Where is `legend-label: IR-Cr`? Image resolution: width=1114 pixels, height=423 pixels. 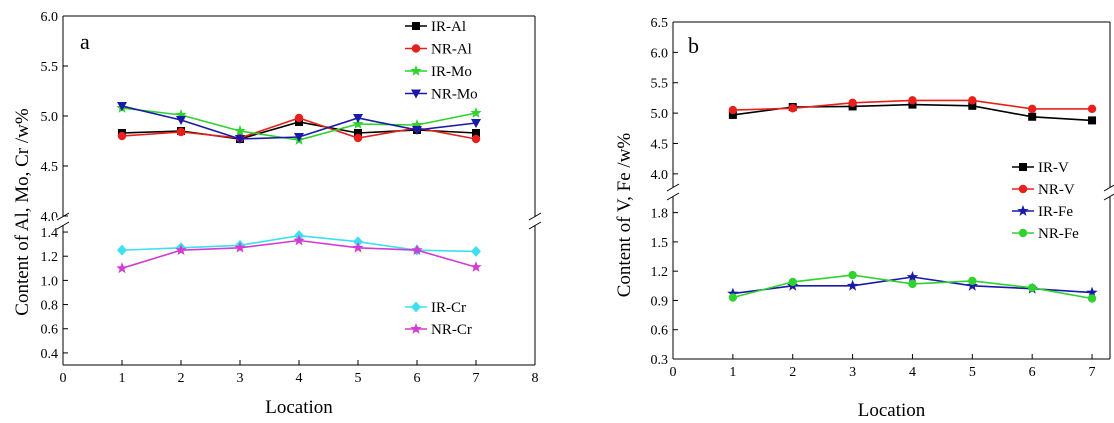
legend-label: IR-Cr is located at coordinates (448, 308).